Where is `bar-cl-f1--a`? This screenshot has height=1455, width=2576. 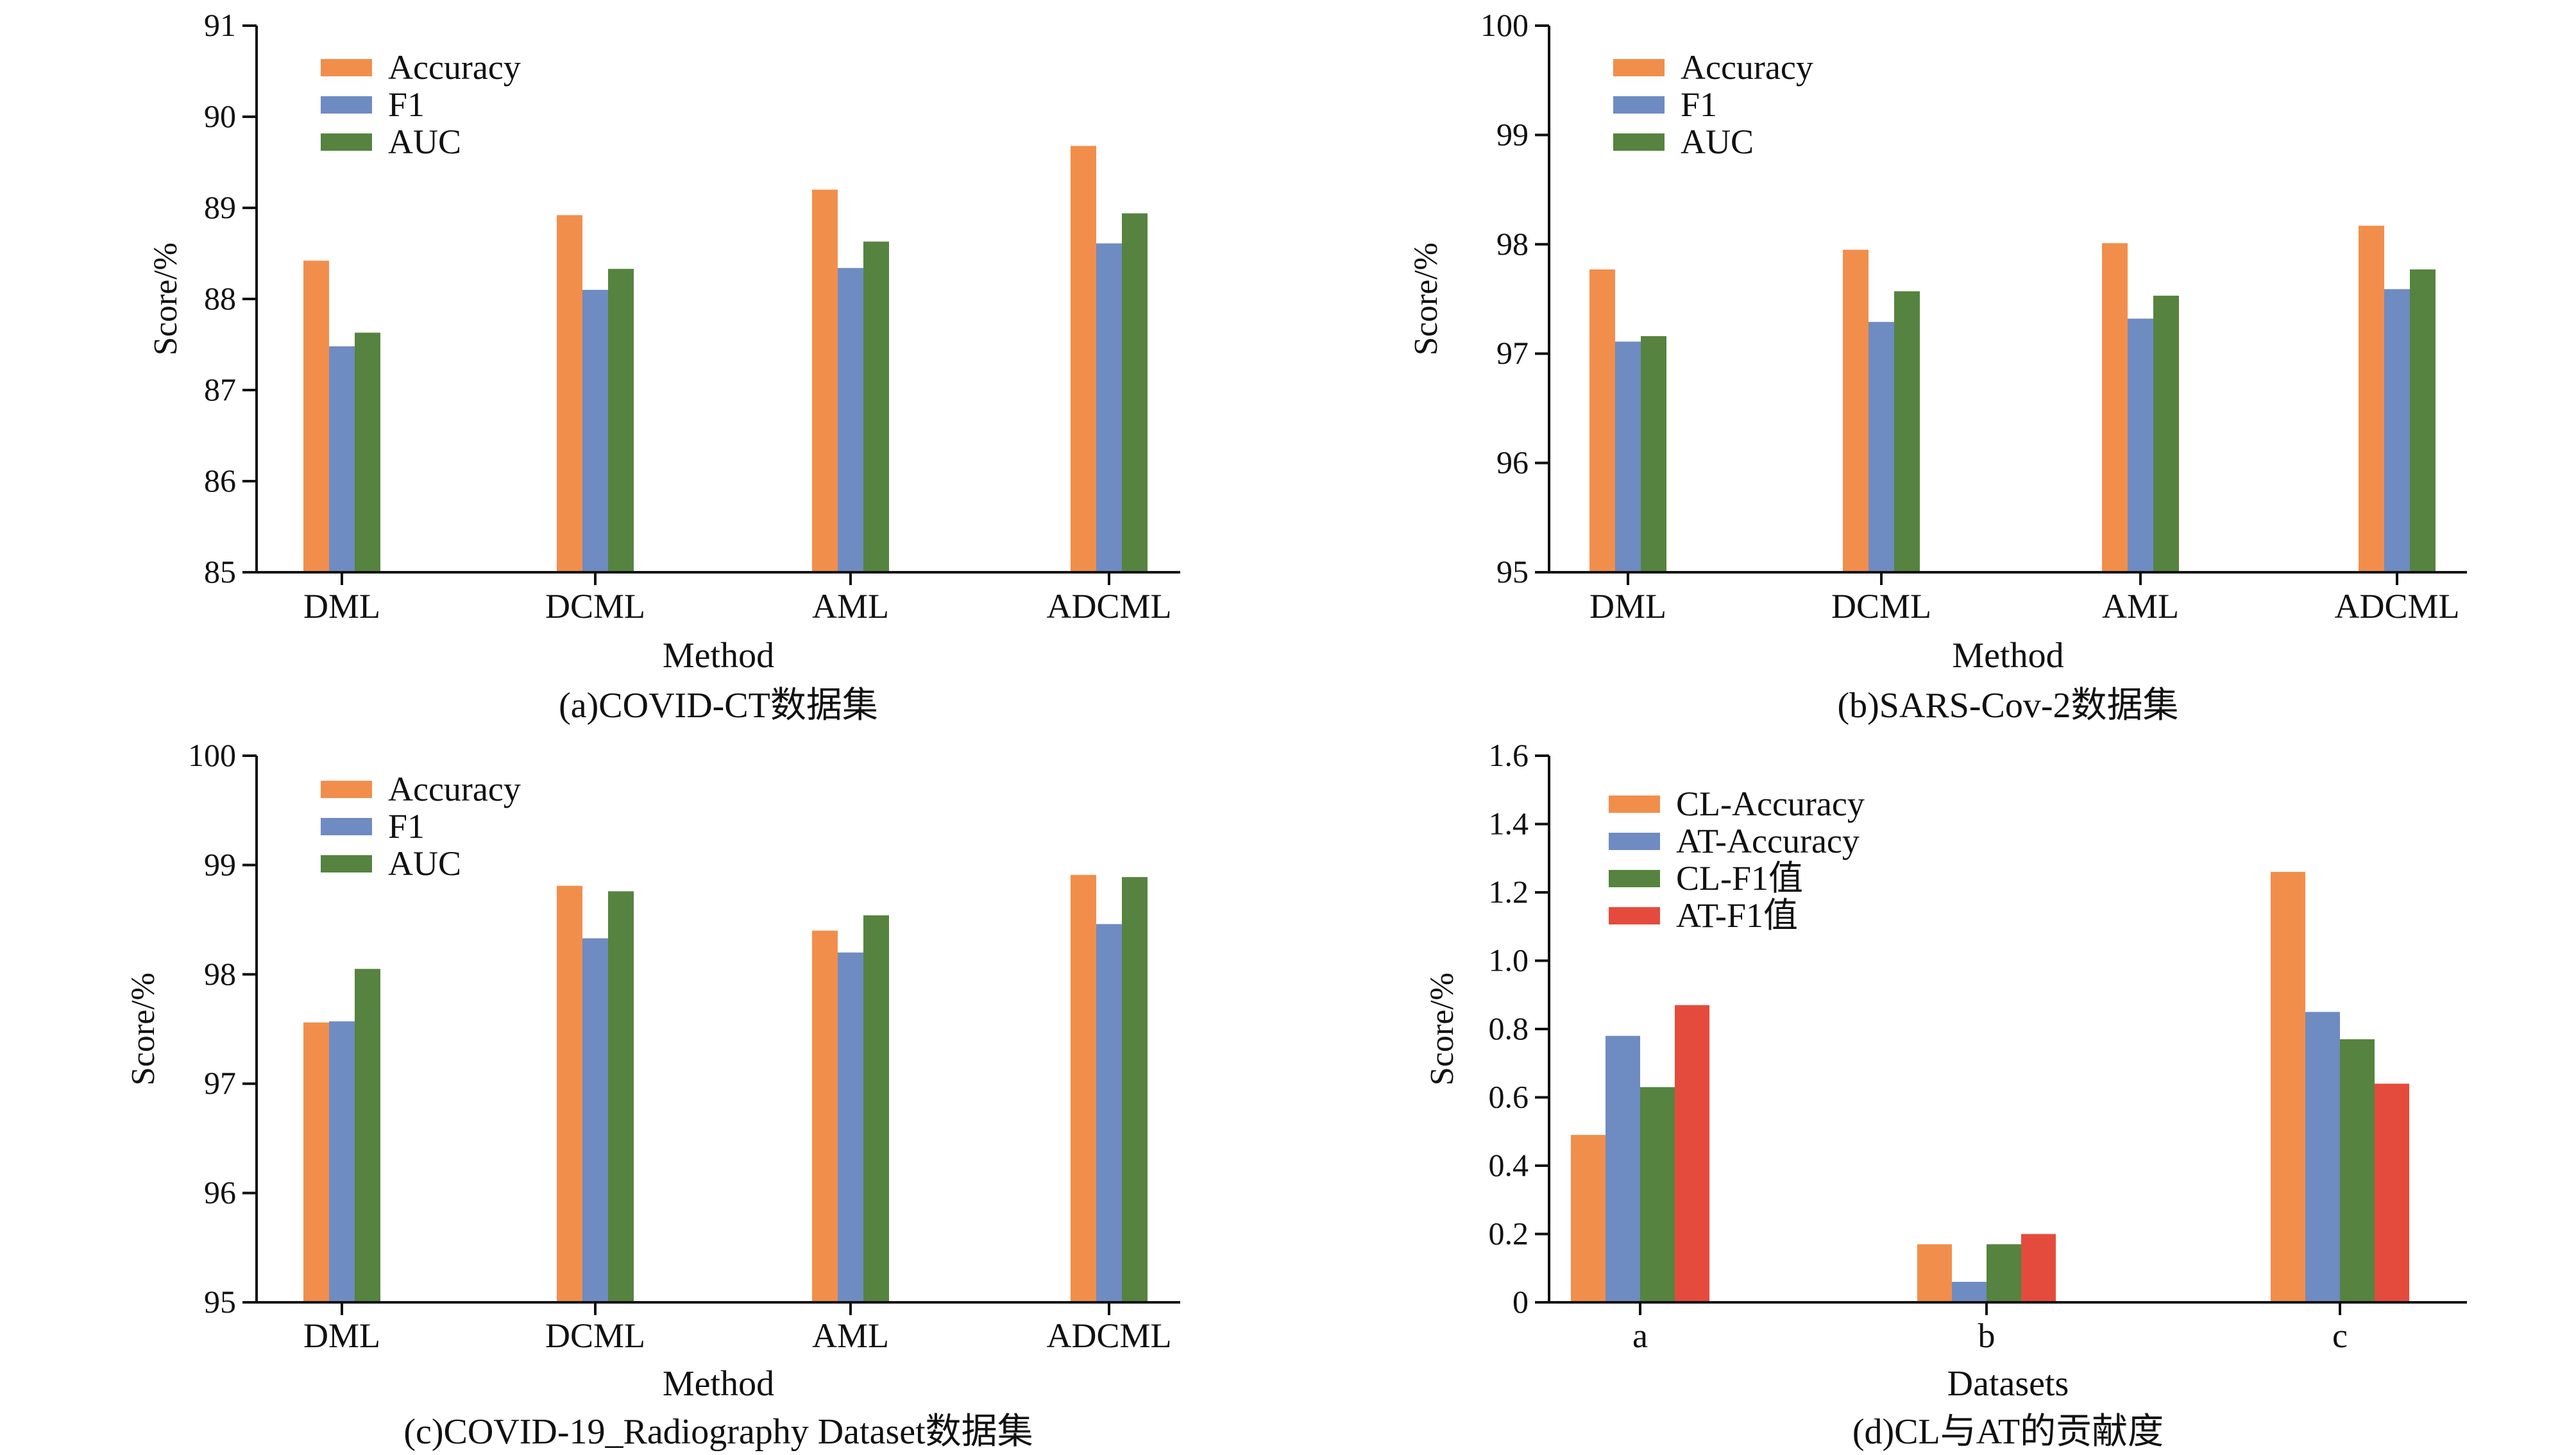 bar-cl-f1--a is located at coordinates (1657, 1194).